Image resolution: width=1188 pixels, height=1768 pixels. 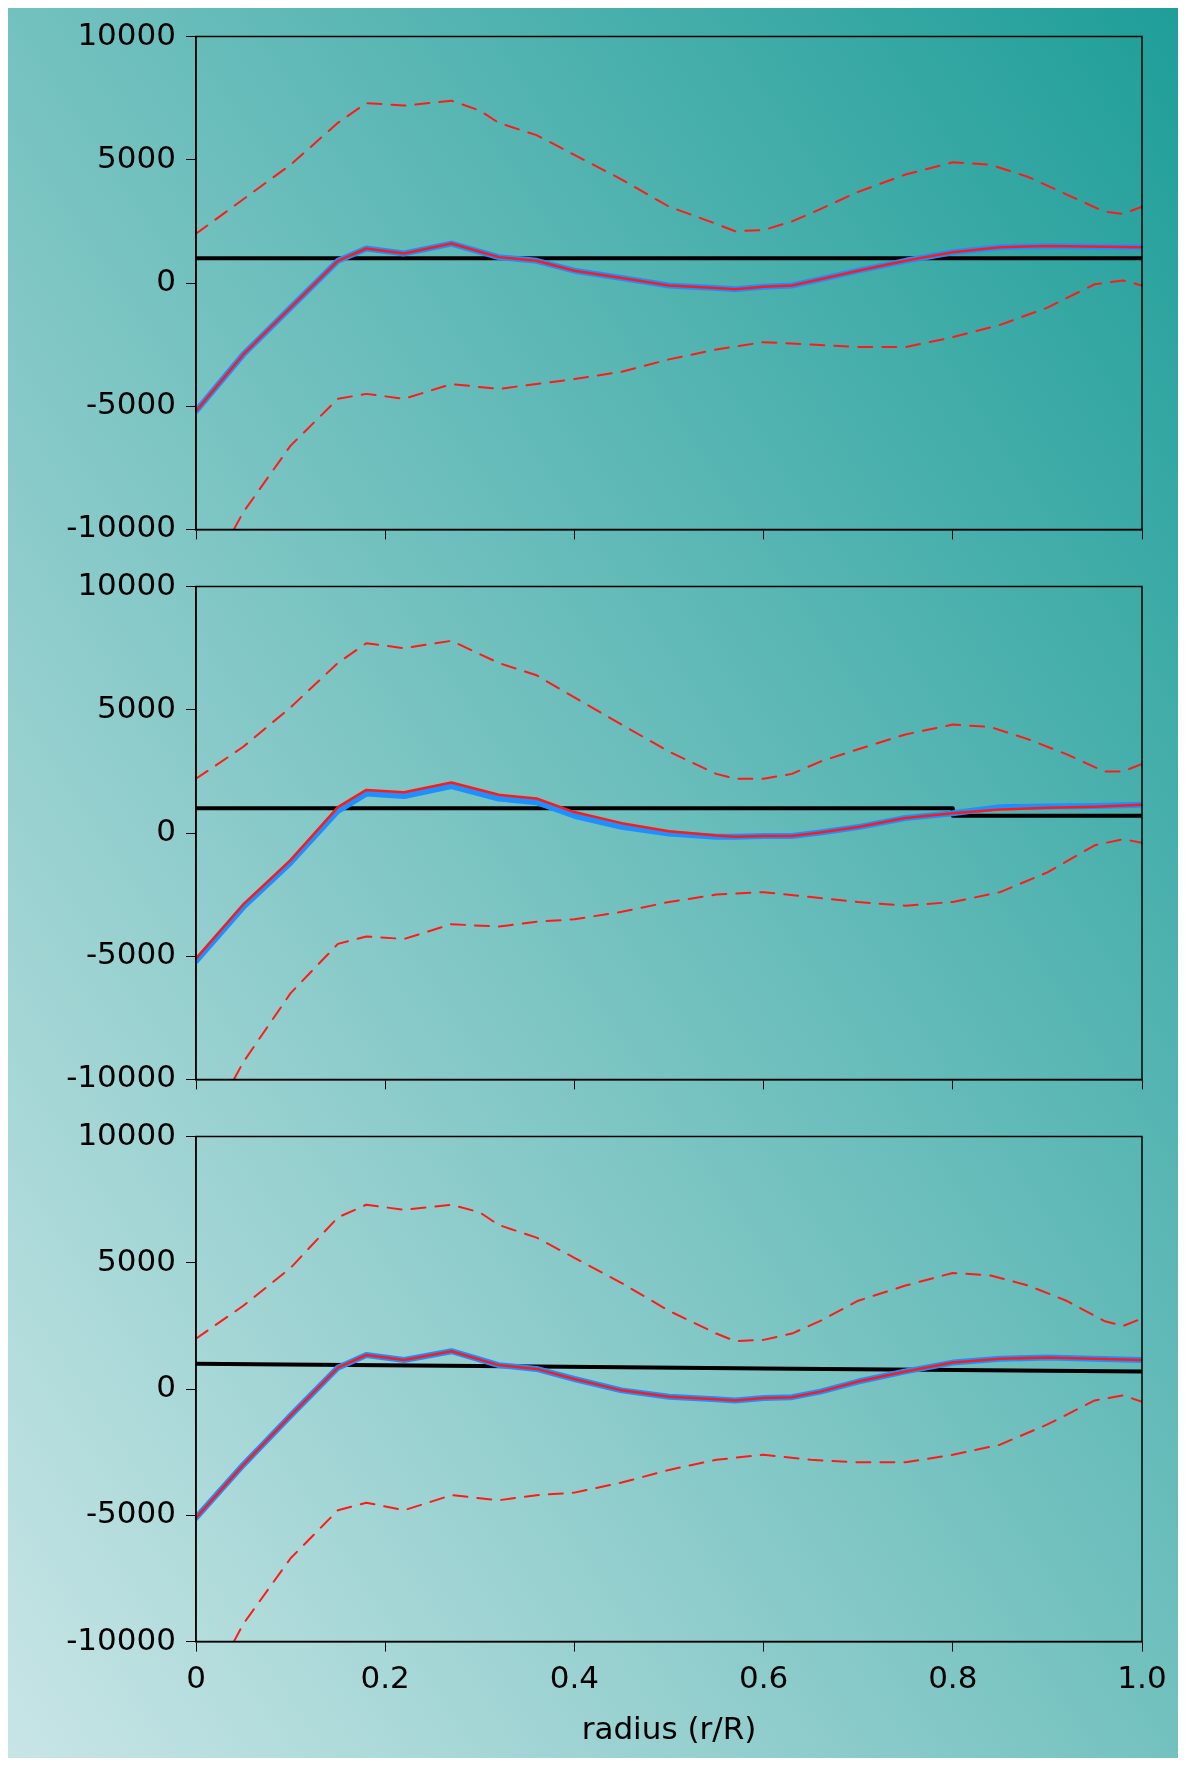 I want to click on x-tick-label: 0.4, so click(x=574, y=1677).